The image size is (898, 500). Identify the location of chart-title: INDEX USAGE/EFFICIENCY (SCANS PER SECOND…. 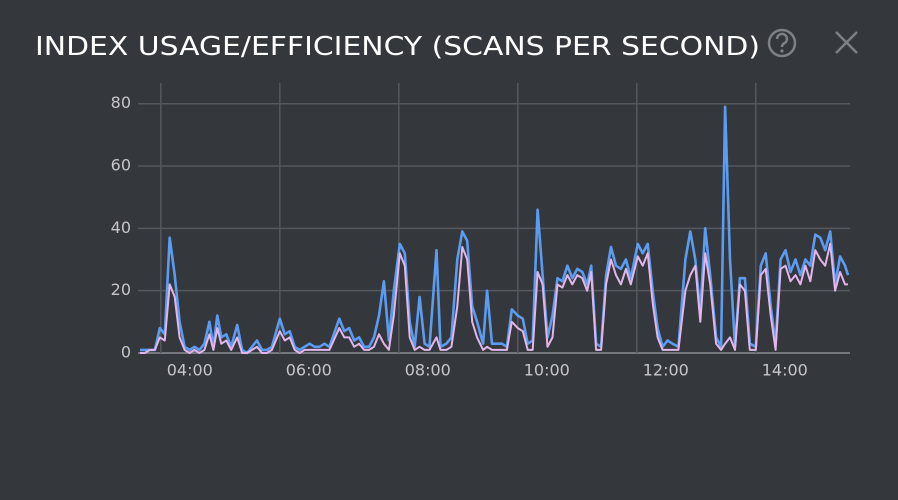
(397, 47).